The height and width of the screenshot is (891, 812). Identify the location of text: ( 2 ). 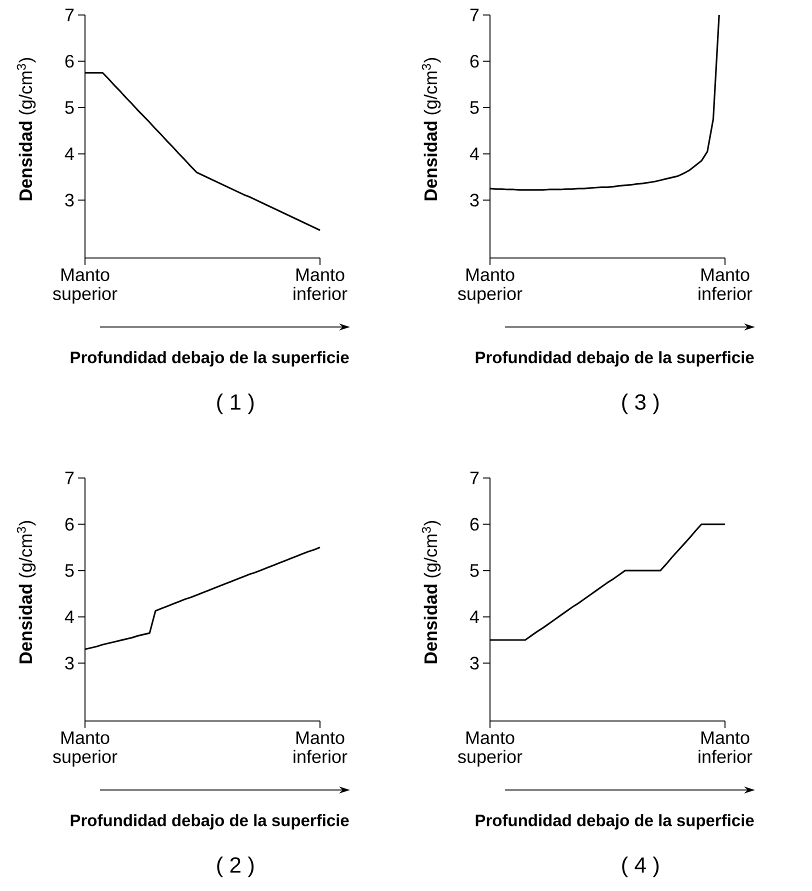
(235, 867).